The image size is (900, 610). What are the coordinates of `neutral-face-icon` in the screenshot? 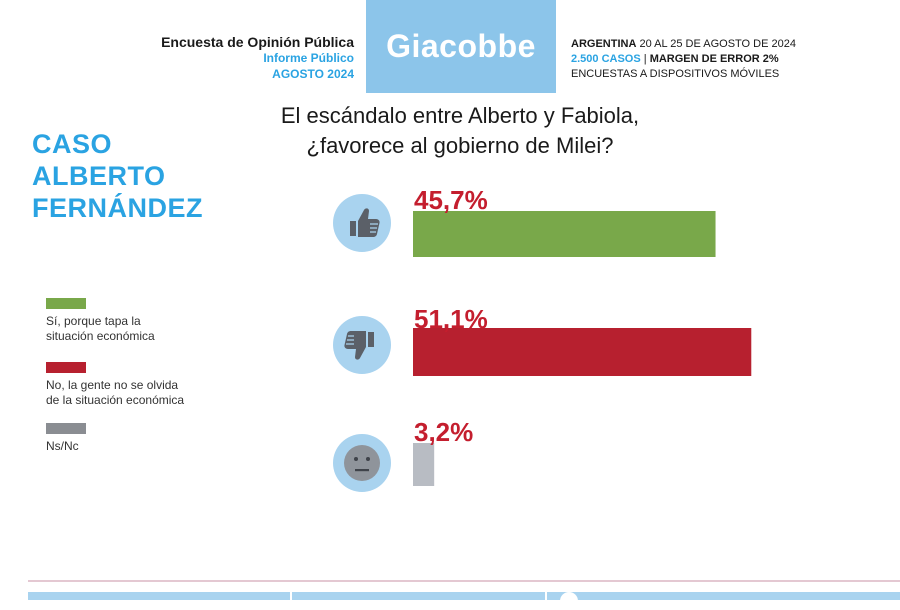 It's located at (362, 463).